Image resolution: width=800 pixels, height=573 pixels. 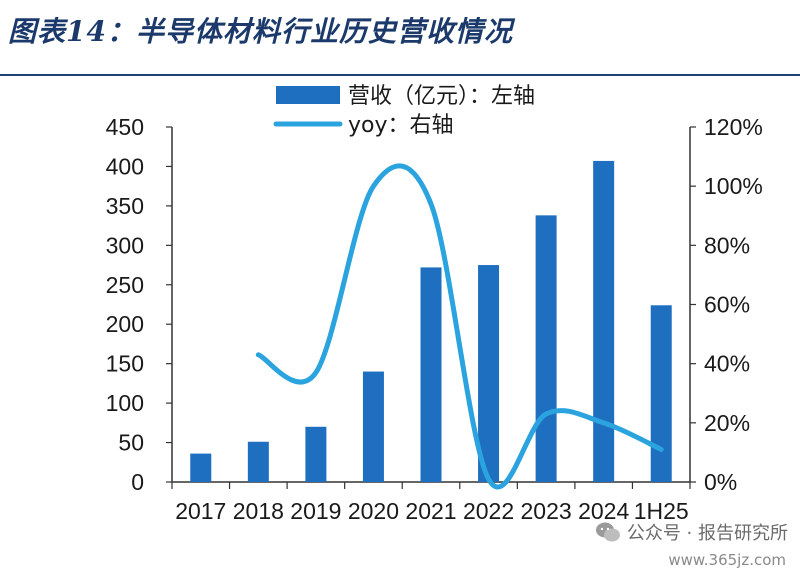 I want to click on left-tick-label: 250, so click(x=125, y=285).